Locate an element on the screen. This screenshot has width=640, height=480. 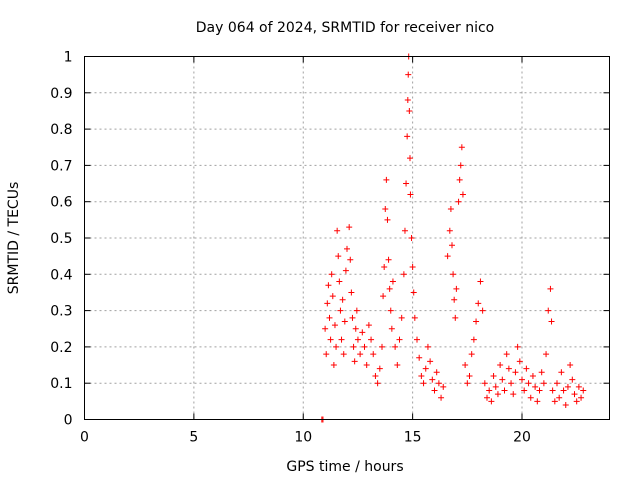
x-tick-label: 10 is located at coordinates (303, 438).